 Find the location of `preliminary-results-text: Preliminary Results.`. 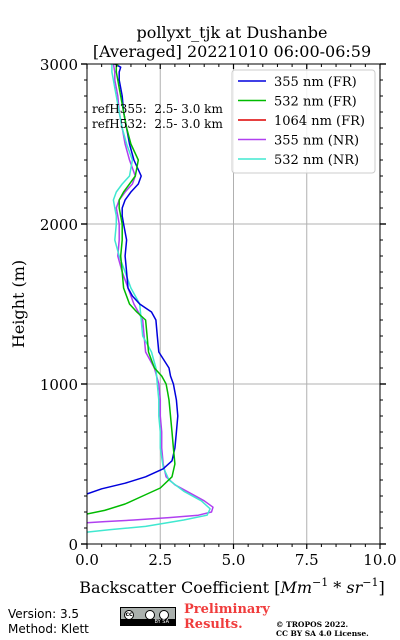

preliminary-results-text: Preliminary Results. is located at coordinates (227, 617).